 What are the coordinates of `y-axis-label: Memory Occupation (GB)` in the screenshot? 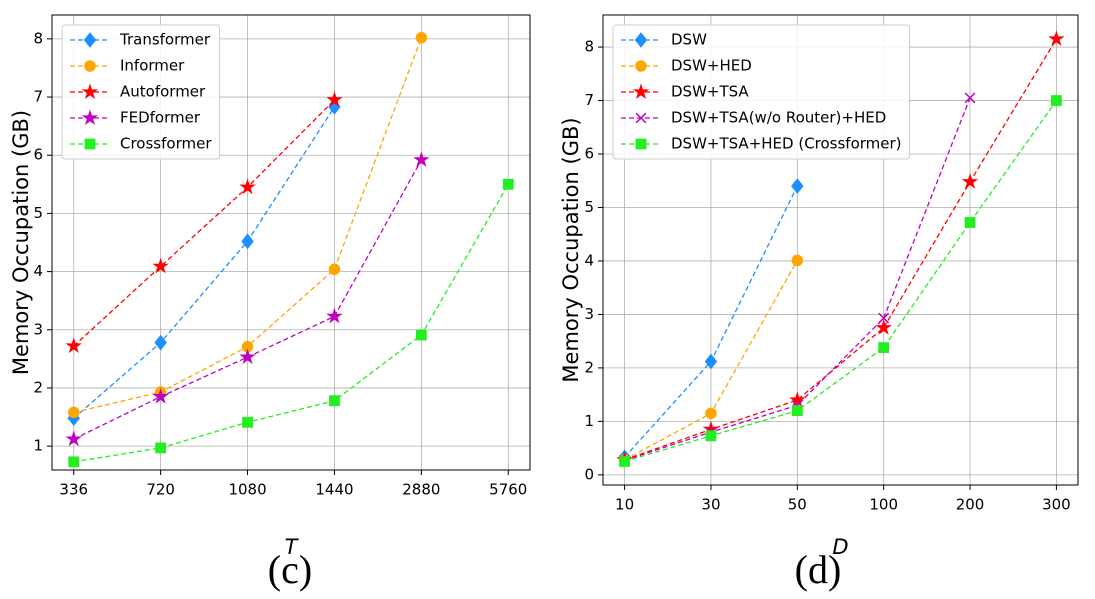 It's located at (571, 249).